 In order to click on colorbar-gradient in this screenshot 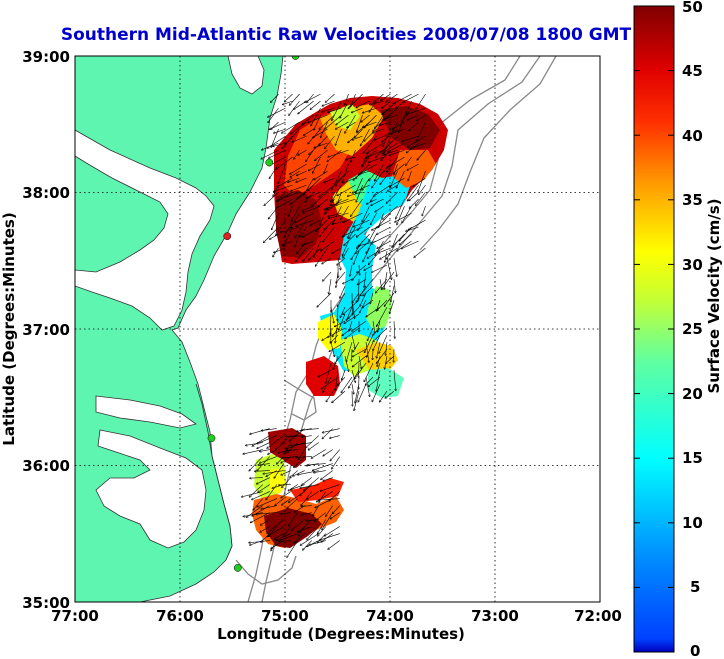, I will do `click(654, 329)`.